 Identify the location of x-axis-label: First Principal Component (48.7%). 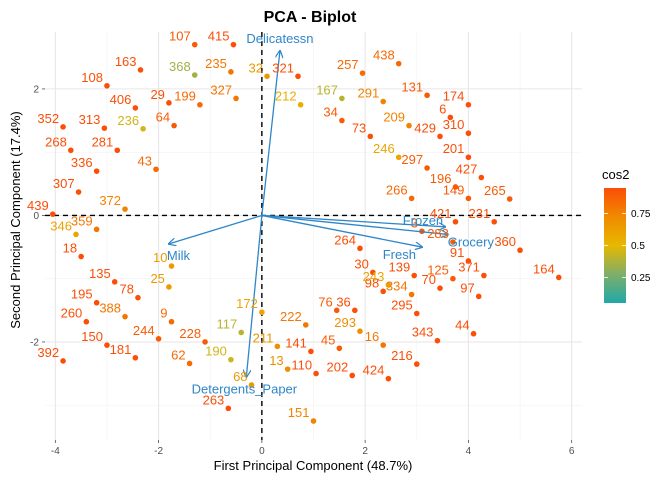
(313, 465).